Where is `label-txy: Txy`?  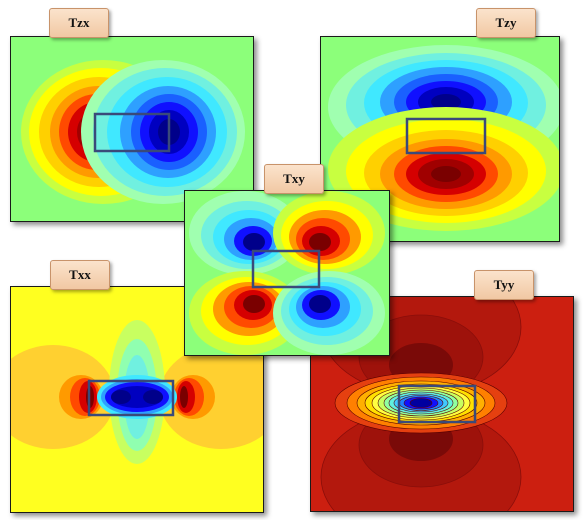 label-txy: Txy is located at coordinates (294, 179).